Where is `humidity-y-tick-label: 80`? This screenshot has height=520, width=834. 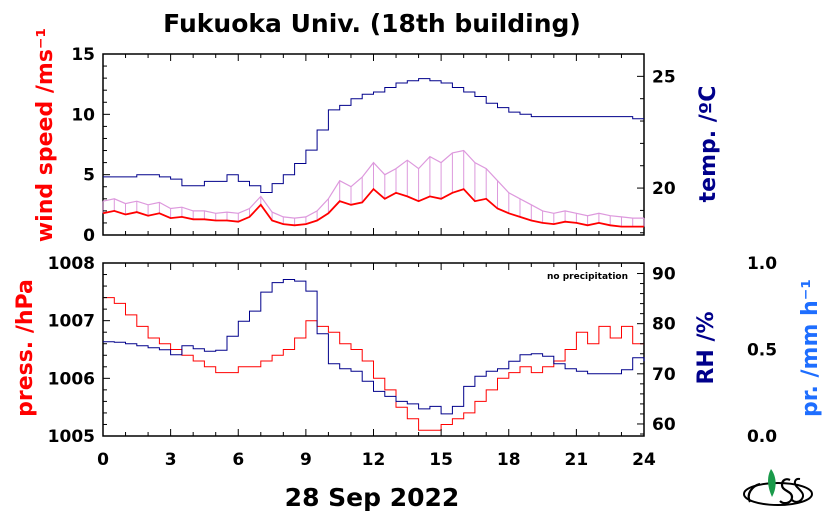 humidity-y-tick-label: 80 is located at coordinates (664, 325).